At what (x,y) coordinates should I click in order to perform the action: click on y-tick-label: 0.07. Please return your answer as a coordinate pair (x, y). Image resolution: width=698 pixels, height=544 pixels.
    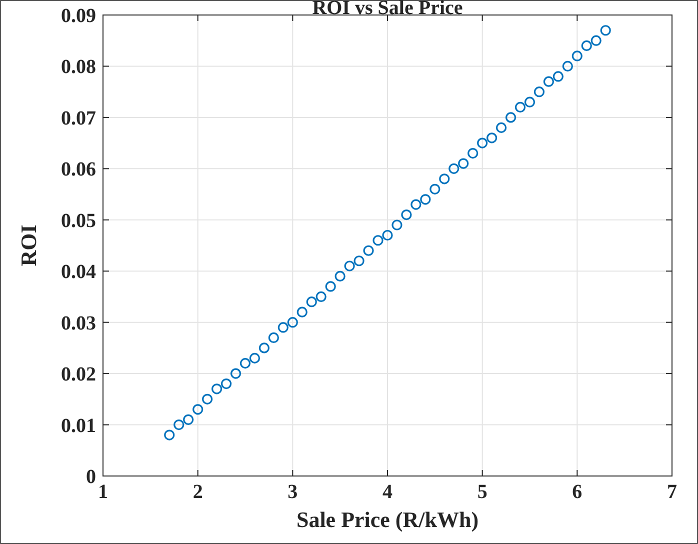
    Looking at the image, I should click on (78, 118).